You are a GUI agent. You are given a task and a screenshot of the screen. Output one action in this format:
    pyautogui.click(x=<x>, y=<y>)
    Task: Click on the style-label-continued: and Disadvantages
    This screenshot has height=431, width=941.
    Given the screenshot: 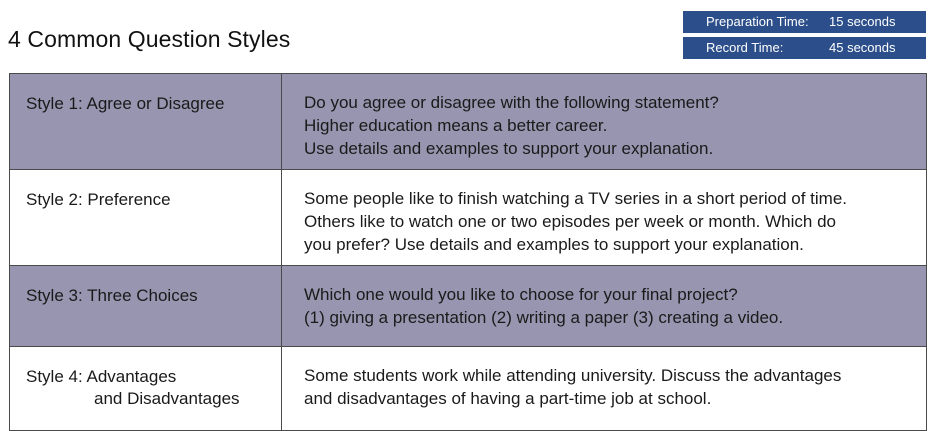 What is the action you would take?
    pyautogui.click(x=167, y=398)
    